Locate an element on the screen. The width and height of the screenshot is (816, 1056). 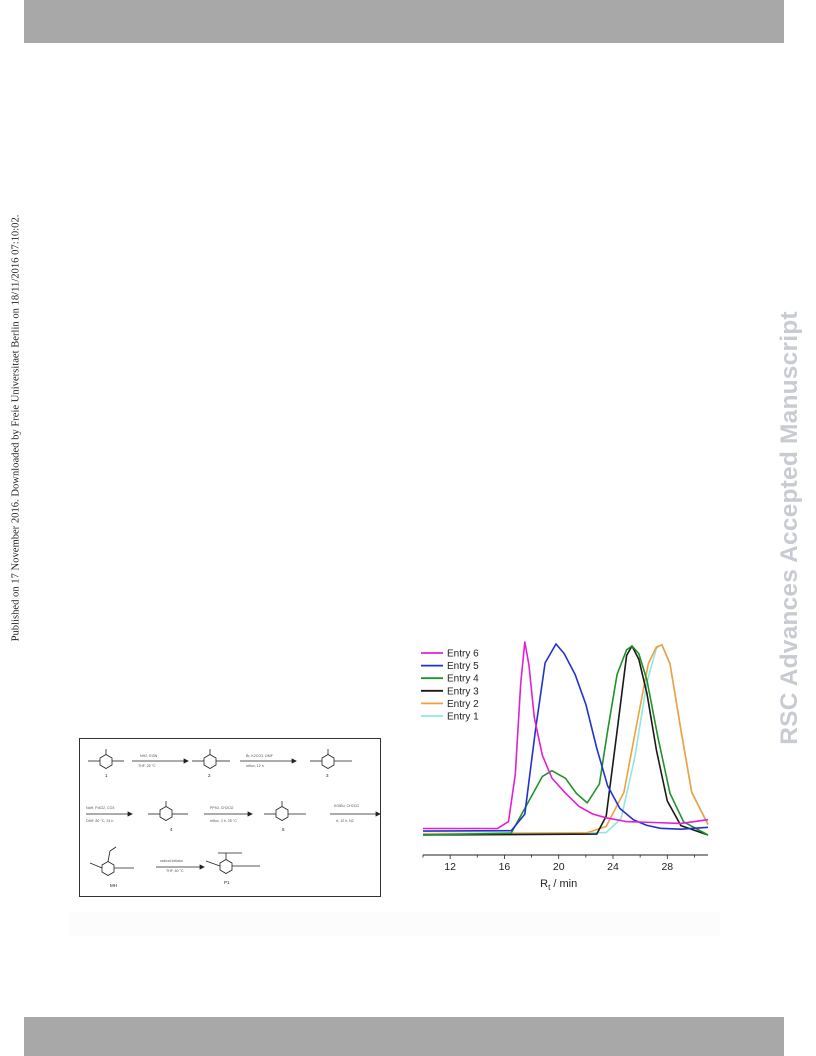
svg-text: DMF, 80 °C, 24 h is located at coordinates (99, 821).